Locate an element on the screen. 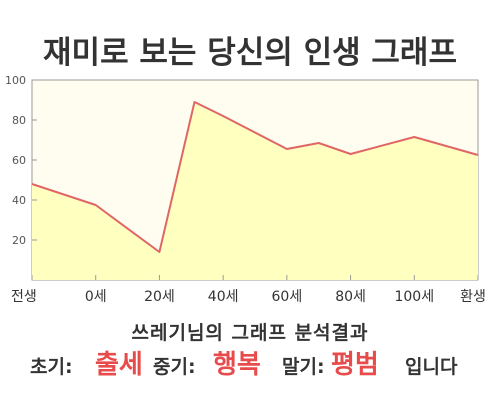 This screenshot has width=500, height=400. middle-value: 행복 is located at coordinates (237, 365).